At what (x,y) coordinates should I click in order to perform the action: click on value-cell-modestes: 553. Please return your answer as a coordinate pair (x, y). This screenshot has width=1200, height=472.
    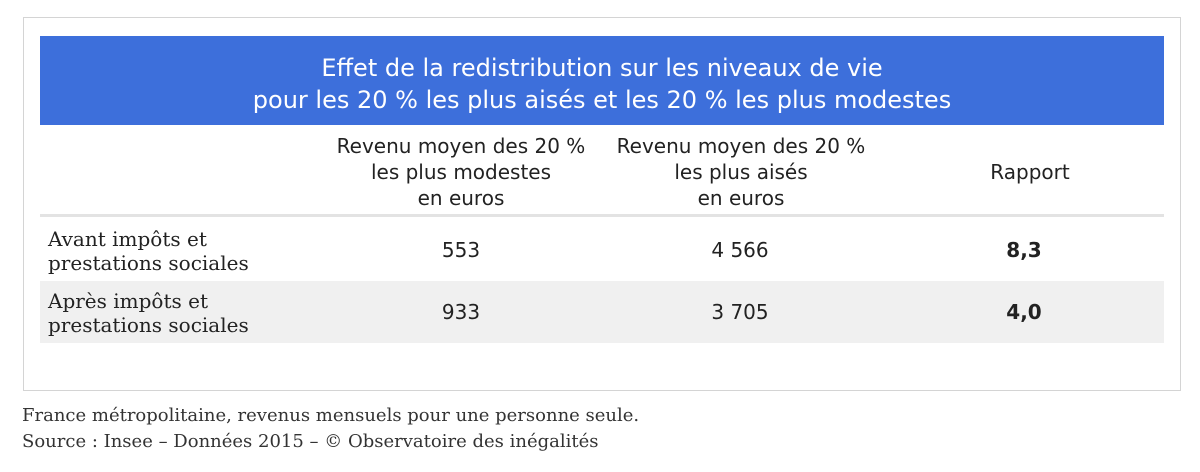
    Looking at the image, I should click on (461, 250).